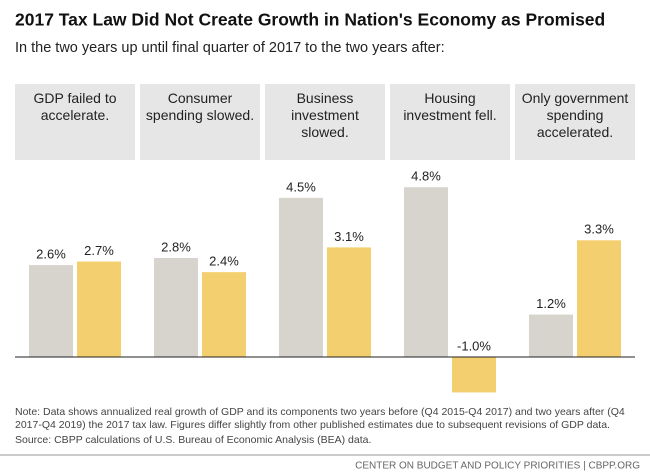  Describe the element at coordinates (325, 115) in the screenshot. I see `category-label: Business investment slowed.` at that location.